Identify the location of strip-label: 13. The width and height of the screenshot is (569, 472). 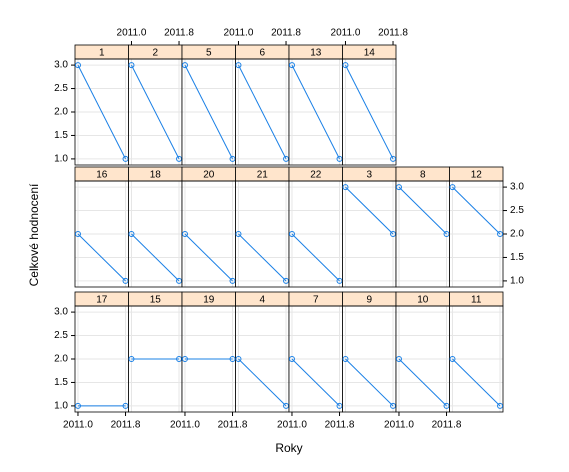
(316, 53).